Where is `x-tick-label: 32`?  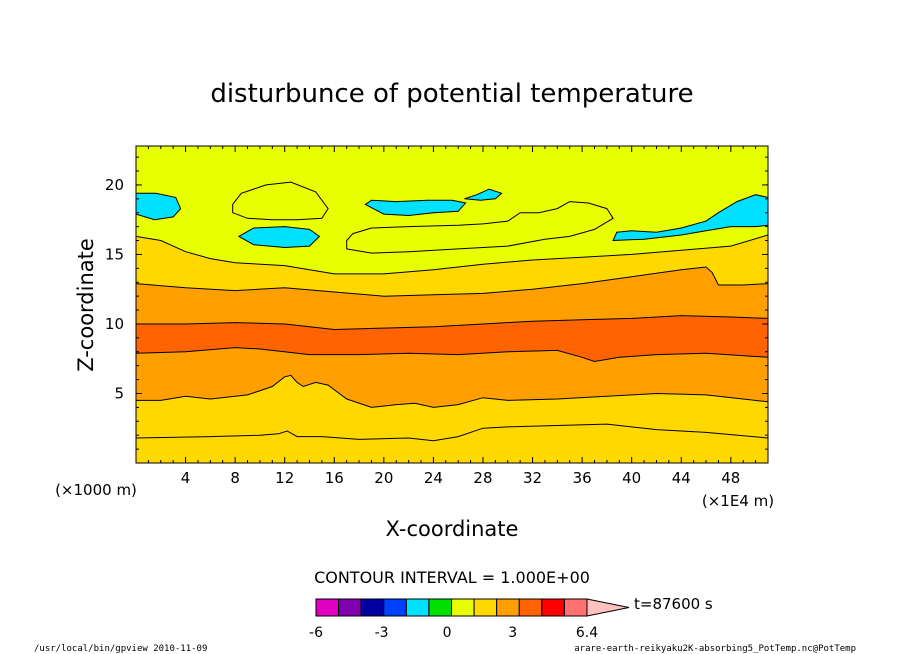
x-tick-label: 32 is located at coordinates (532, 478).